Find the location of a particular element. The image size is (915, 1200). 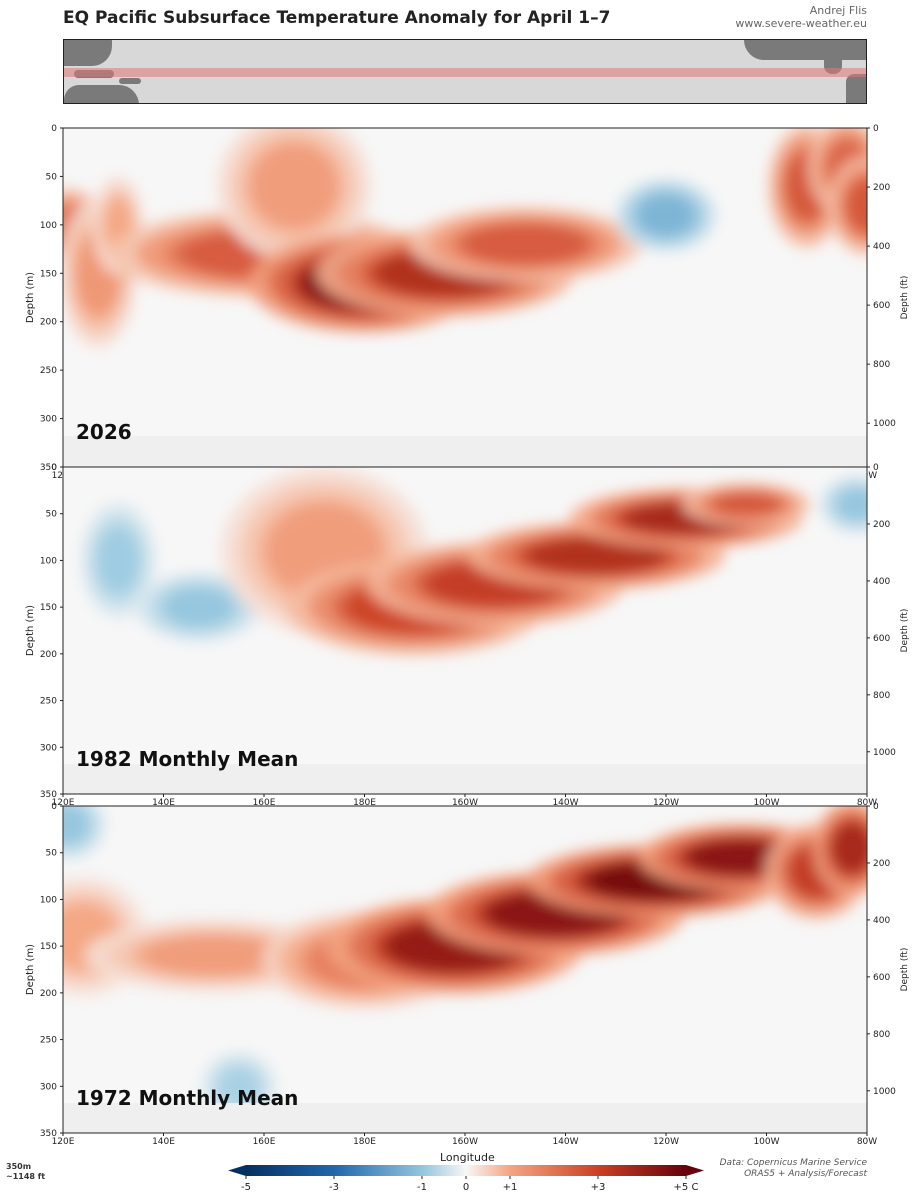

map-land-asia is located at coordinates (88, 53).